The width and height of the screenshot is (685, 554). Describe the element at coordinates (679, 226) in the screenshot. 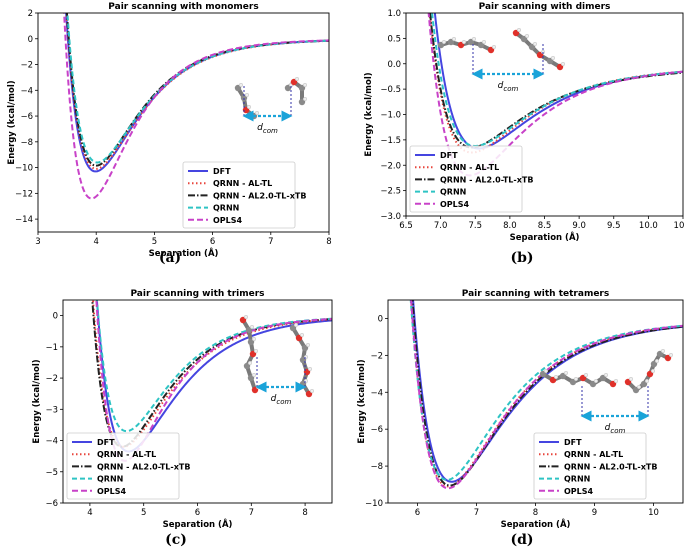

I see `x-tick-label: 10.5` at that location.